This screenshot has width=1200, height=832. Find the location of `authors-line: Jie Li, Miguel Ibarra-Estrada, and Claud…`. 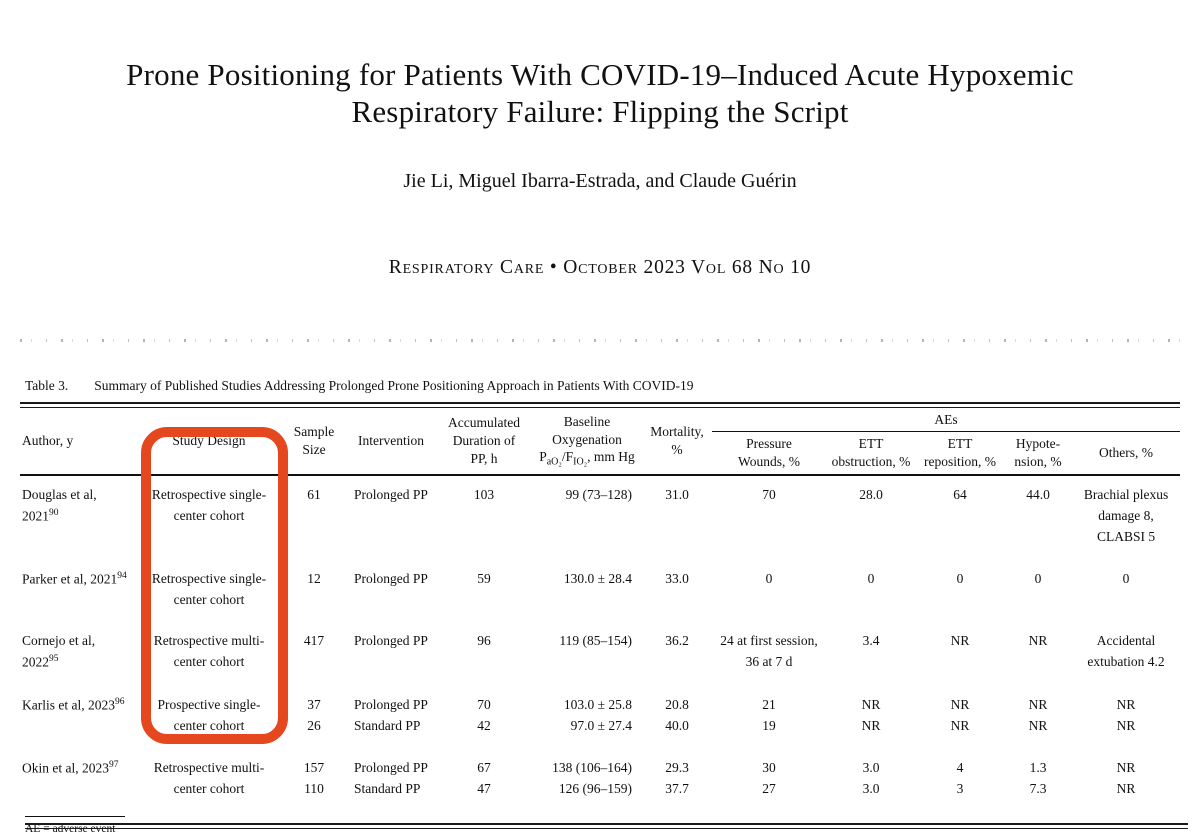

authors-line: Jie Li, Miguel Ibarra-Estrada, and Claud… is located at coordinates (600, 181).